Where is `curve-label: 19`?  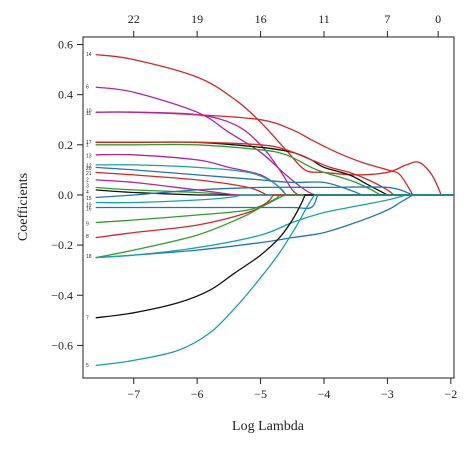 curve-label: 19 is located at coordinates (89, 205).